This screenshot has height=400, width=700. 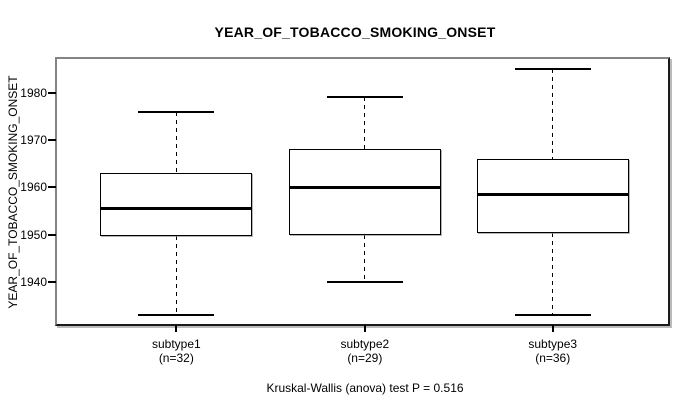 What do you see at coordinates (365, 258) in the screenshot?
I see `whisker-lower-subtype2` at bounding box center [365, 258].